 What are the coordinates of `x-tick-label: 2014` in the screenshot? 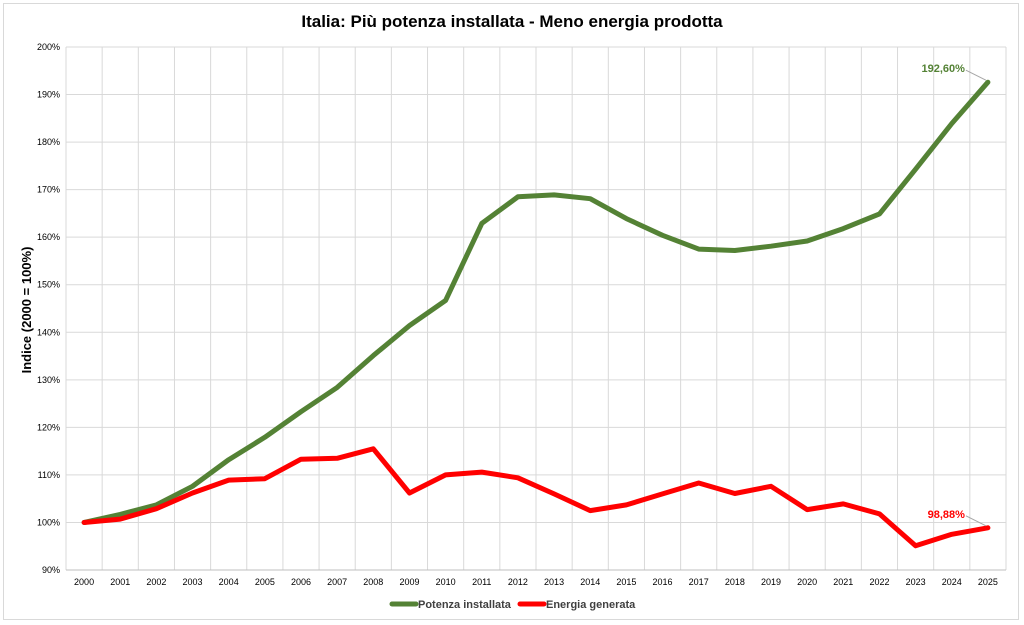 It's located at (590, 582).